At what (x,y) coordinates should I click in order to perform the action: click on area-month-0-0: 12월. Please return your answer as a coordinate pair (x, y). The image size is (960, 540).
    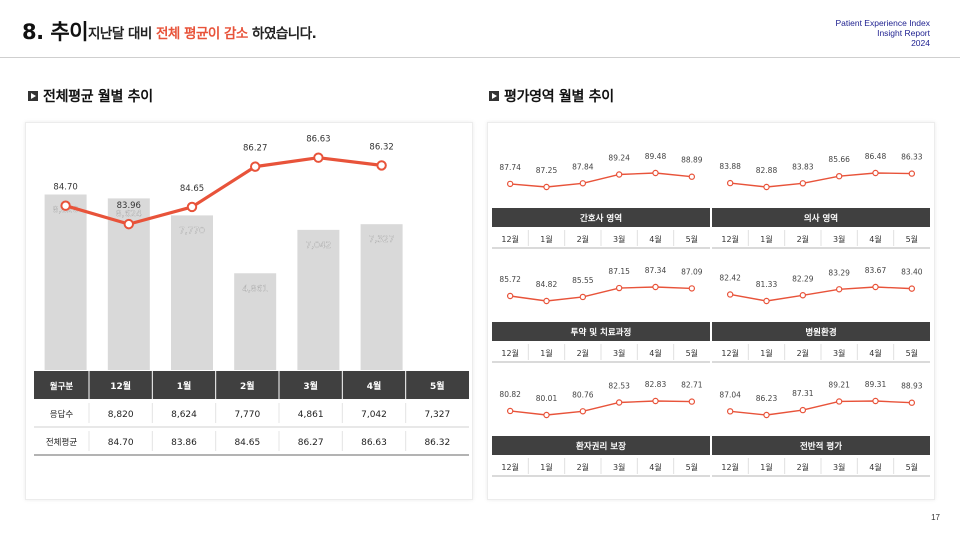
    Looking at the image, I should click on (510, 239).